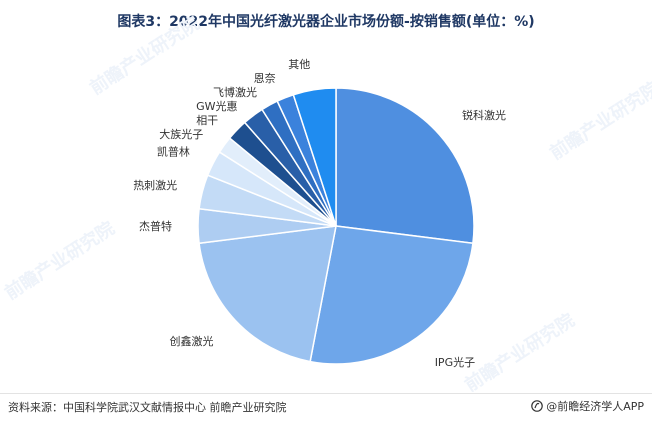 This screenshot has width=652, height=425. Describe the element at coordinates (595, 406) in the screenshot. I see `brand-text: @前瞻经济学人APP` at that location.